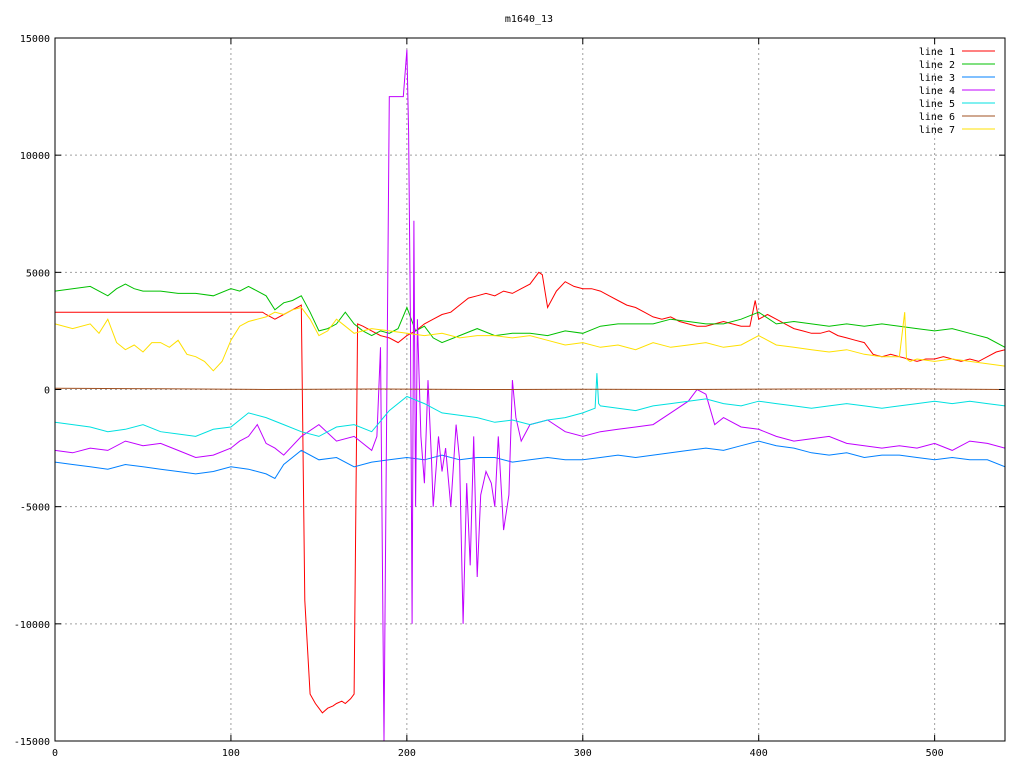 The image size is (1024, 768). I want to click on legend-label-4: line 4, so click(937, 91).